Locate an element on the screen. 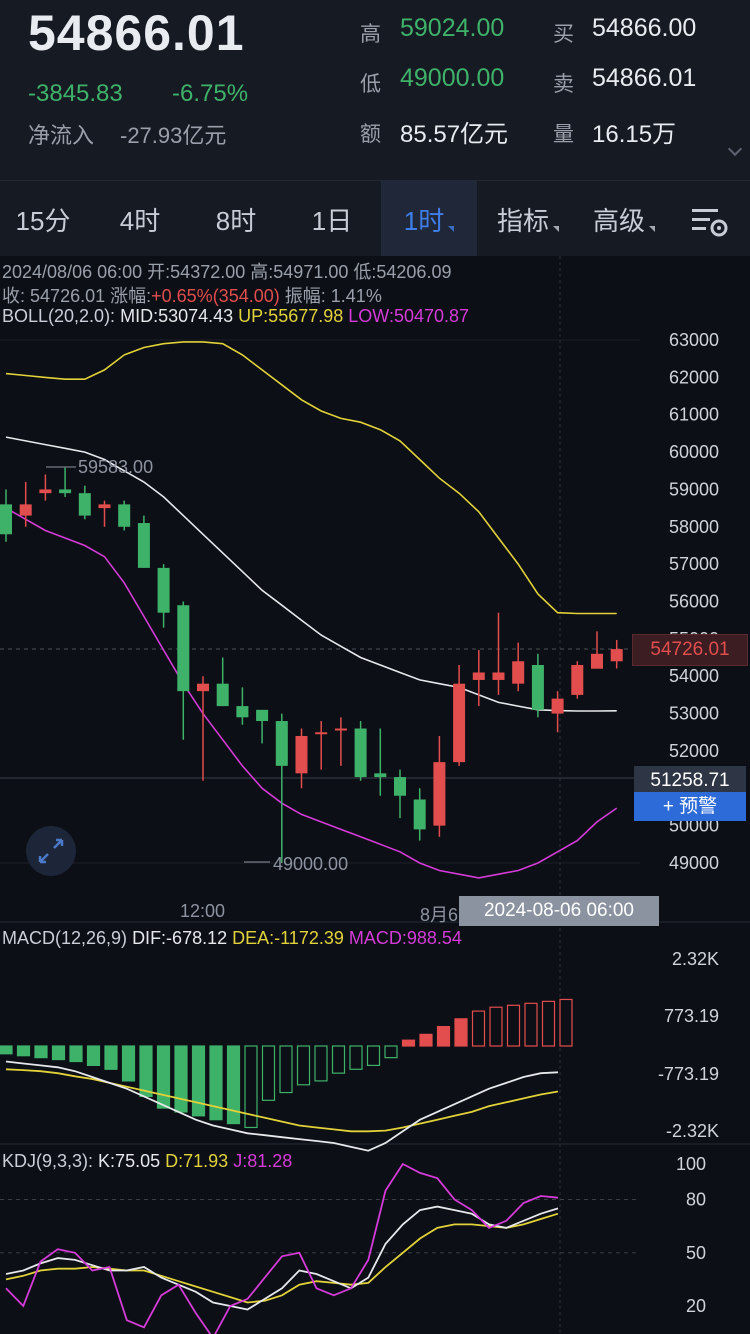 The height and width of the screenshot is (1334, 750). kdj-axis-label-2: 50 is located at coordinates (696, 1253).